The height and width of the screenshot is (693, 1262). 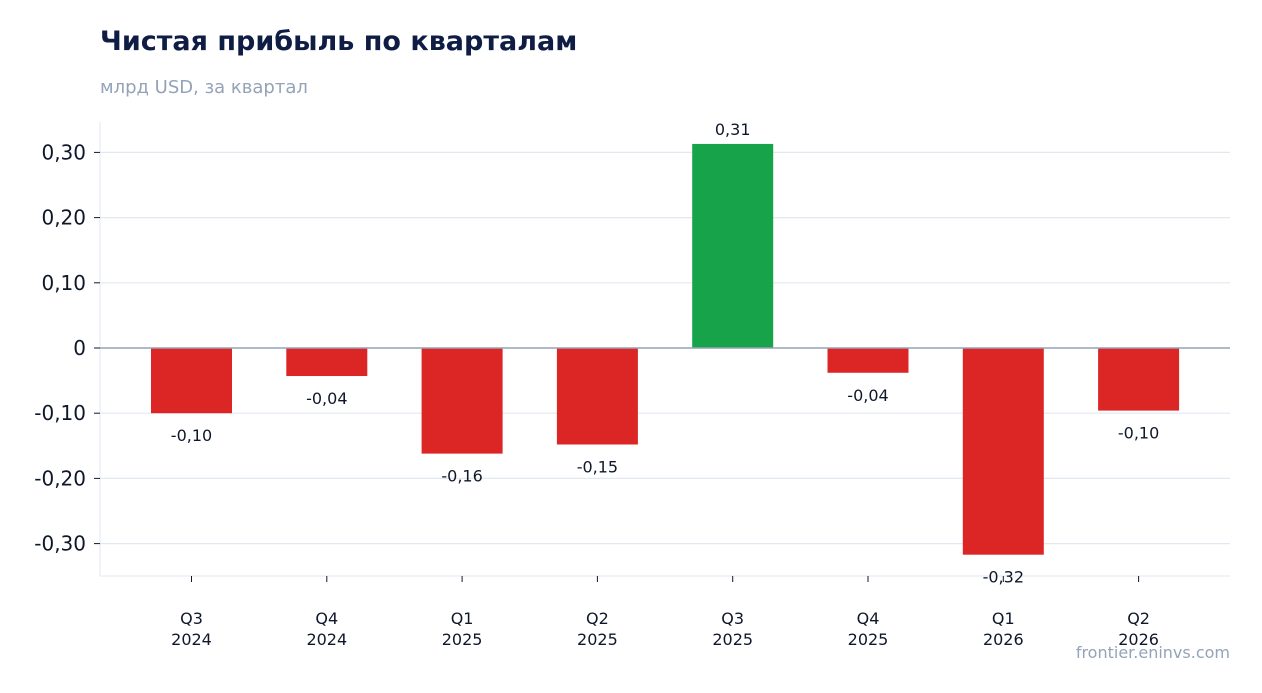 What do you see at coordinates (63, 152) in the screenshot?
I see `y-tick-label: 0,30` at bounding box center [63, 152].